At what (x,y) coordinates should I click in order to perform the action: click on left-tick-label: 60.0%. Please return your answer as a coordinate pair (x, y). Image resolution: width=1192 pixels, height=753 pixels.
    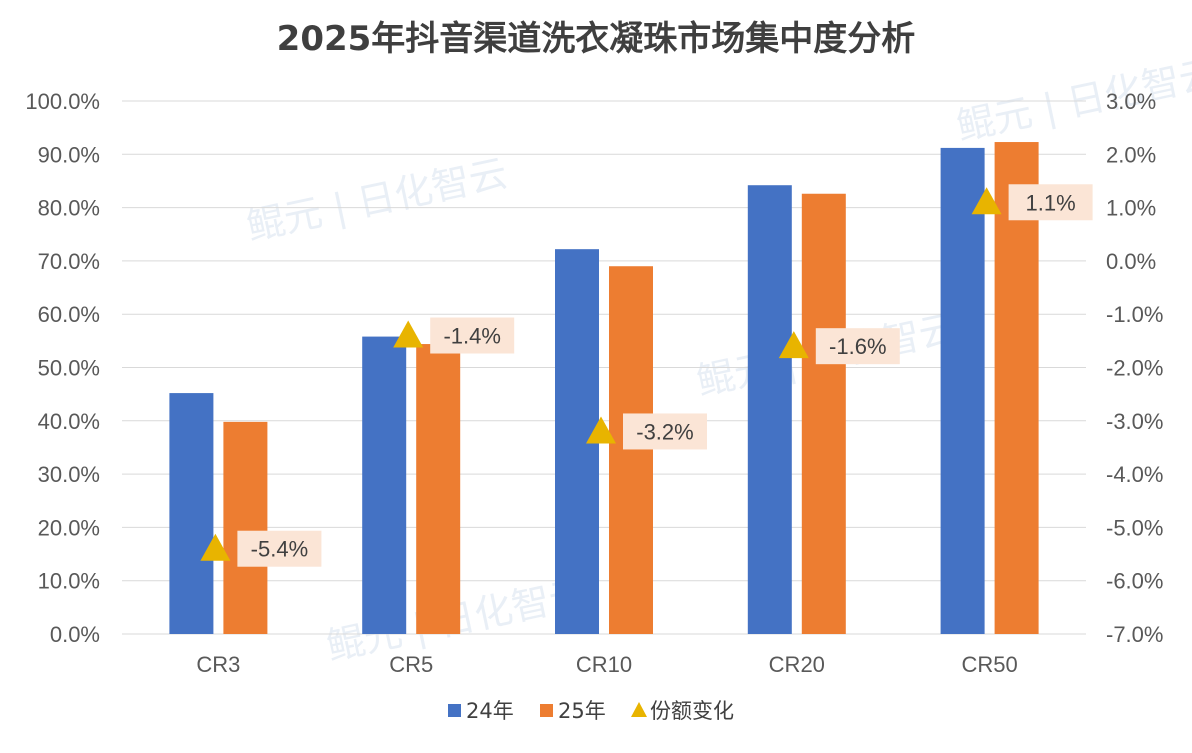
    Looking at the image, I should click on (69, 314).